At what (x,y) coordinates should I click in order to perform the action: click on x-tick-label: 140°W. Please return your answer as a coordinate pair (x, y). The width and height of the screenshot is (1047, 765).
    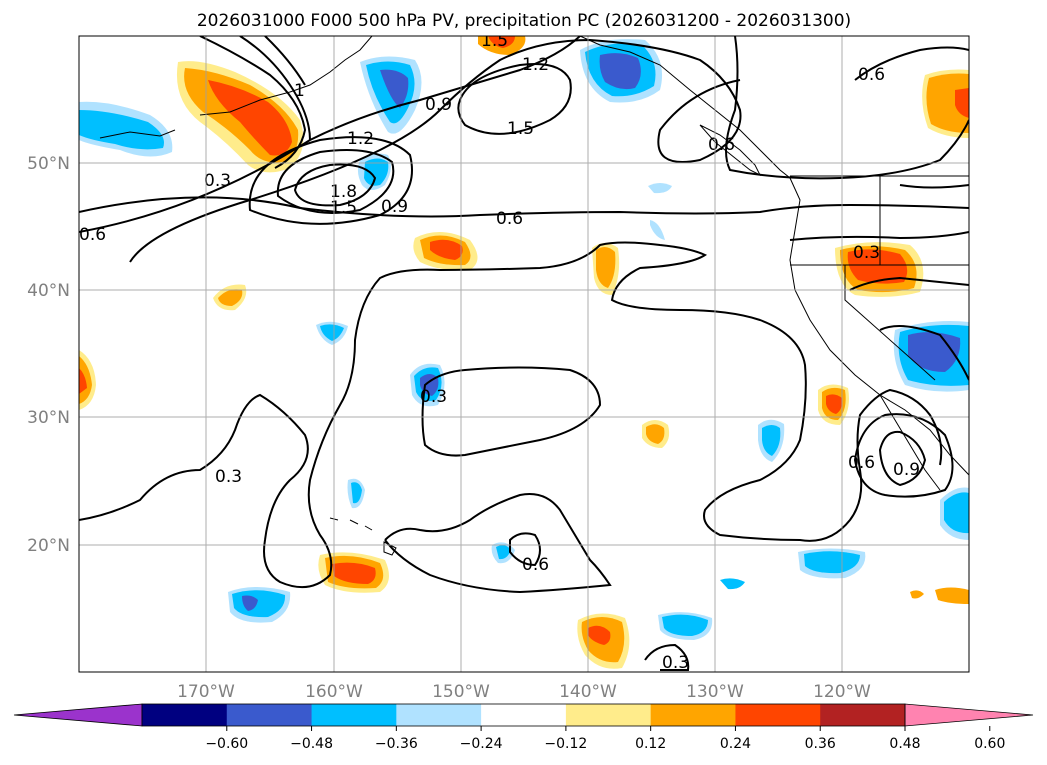
    Looking at the image, I should click on (588, 692).